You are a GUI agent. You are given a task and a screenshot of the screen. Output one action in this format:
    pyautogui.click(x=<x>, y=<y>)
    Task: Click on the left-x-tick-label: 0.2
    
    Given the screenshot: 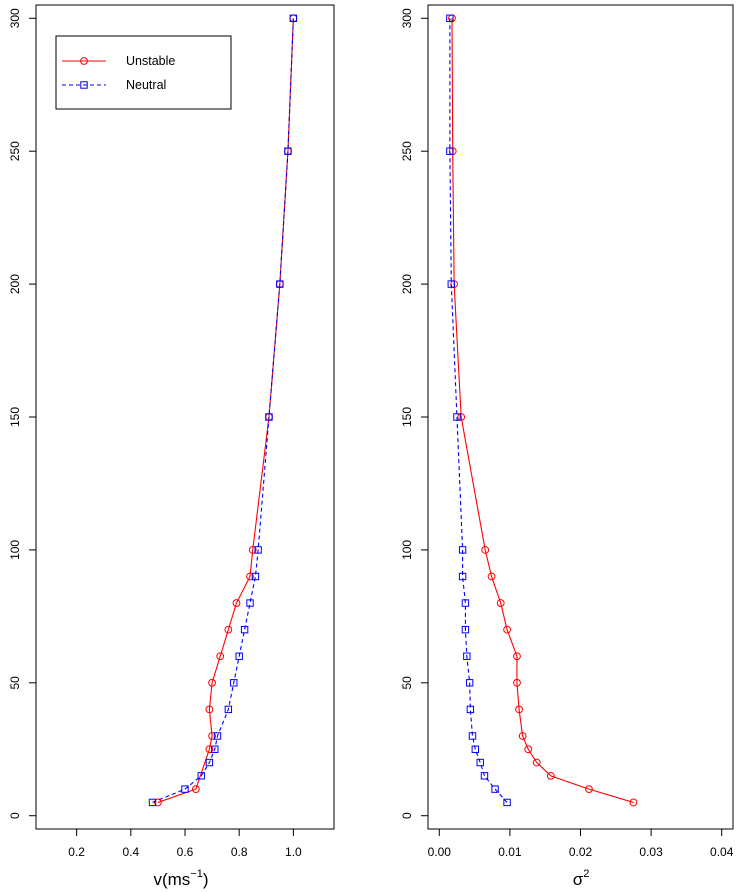 What is the action you would take?
    pyautogui.click(x=76, y=852)
    